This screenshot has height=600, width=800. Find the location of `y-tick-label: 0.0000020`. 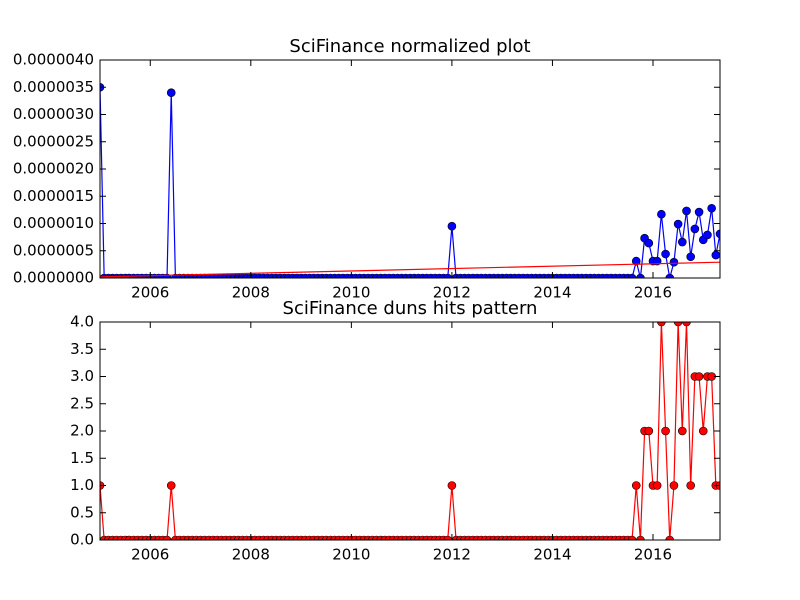

y-tick-label: 0.0000020 is located at coordinates (53, 169).